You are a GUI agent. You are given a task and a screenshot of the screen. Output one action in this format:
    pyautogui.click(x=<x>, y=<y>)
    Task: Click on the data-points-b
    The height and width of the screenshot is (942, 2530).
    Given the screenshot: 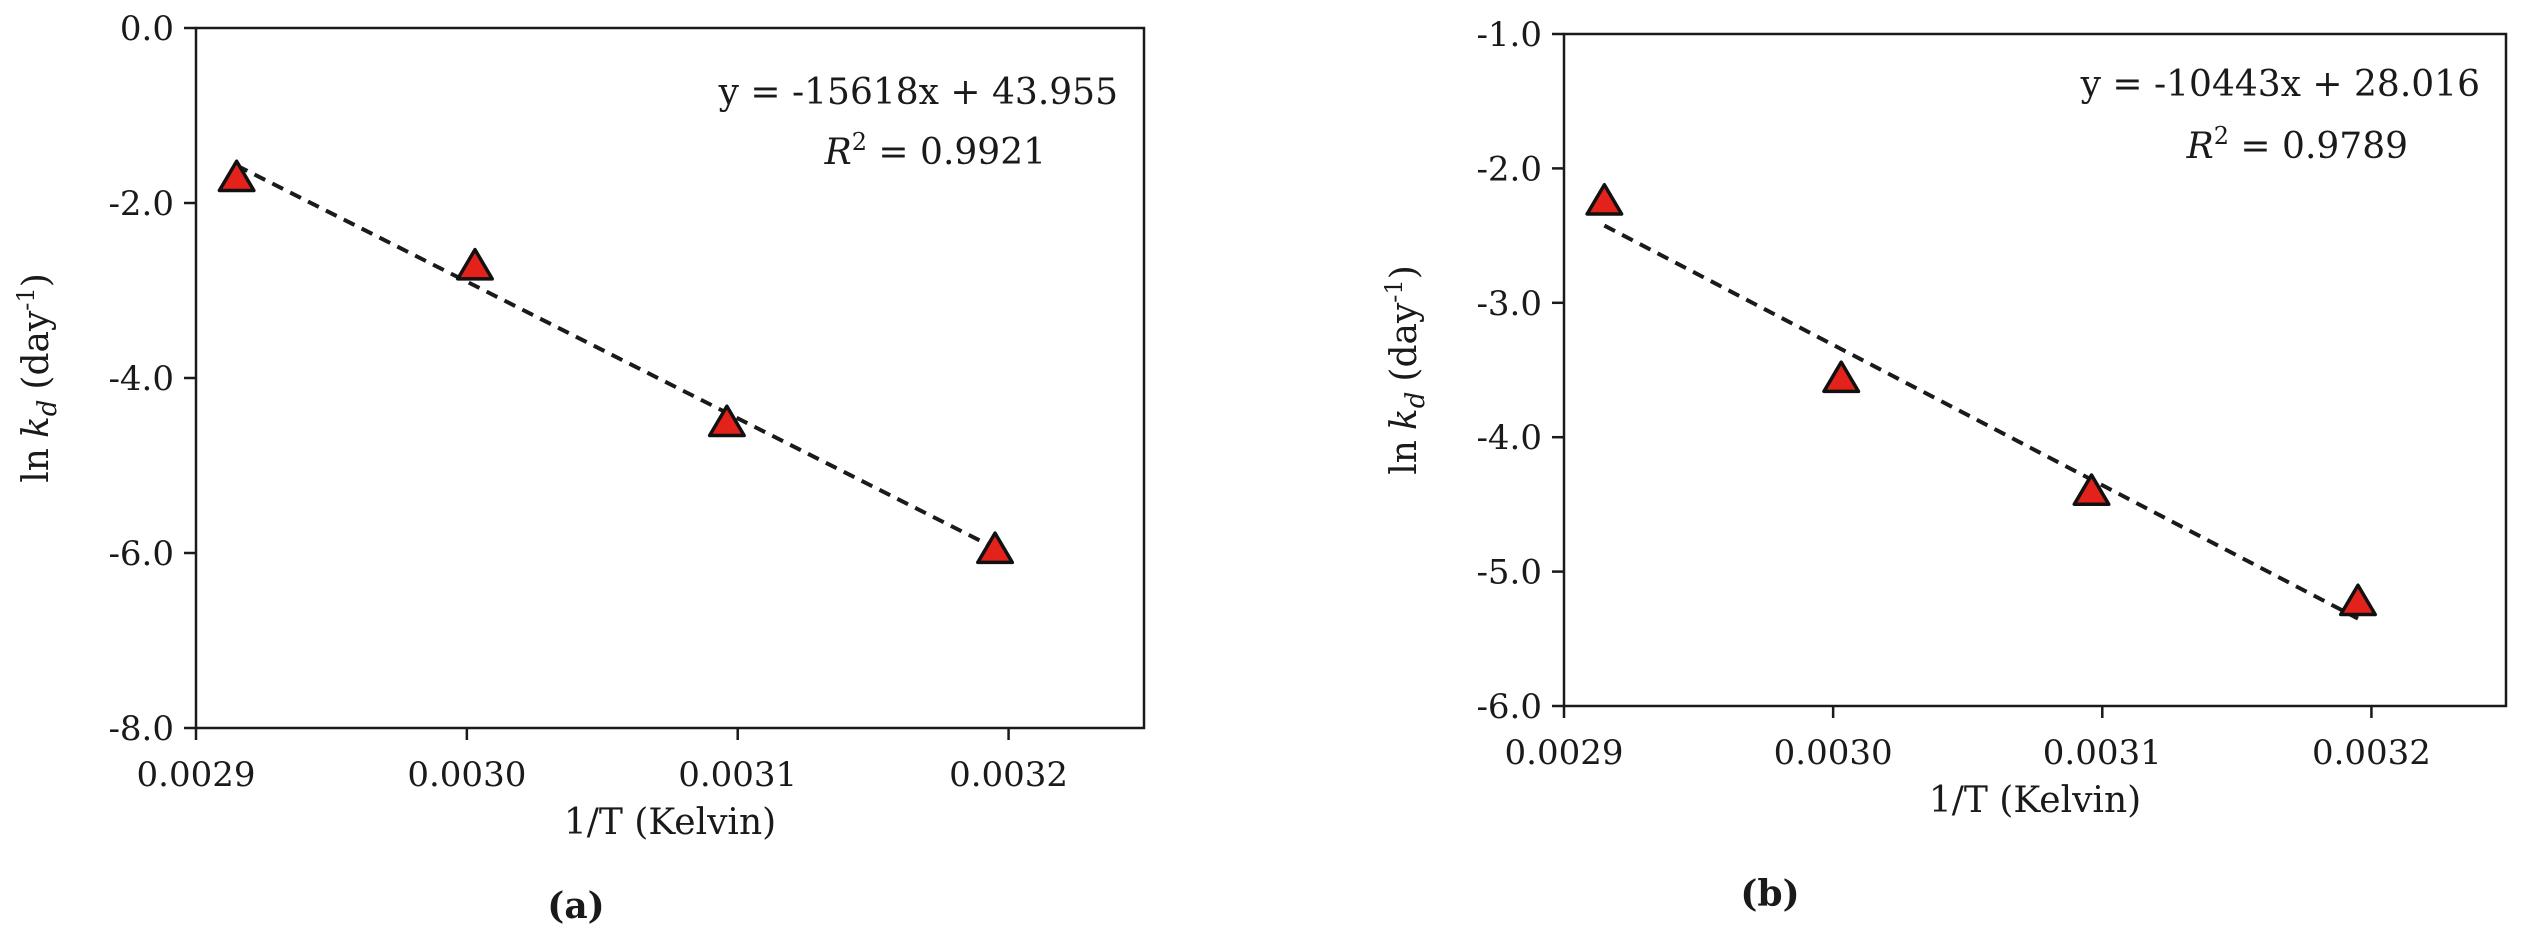 What is the action you would take?
    pyautogui.click(x=1981, y=400)
    